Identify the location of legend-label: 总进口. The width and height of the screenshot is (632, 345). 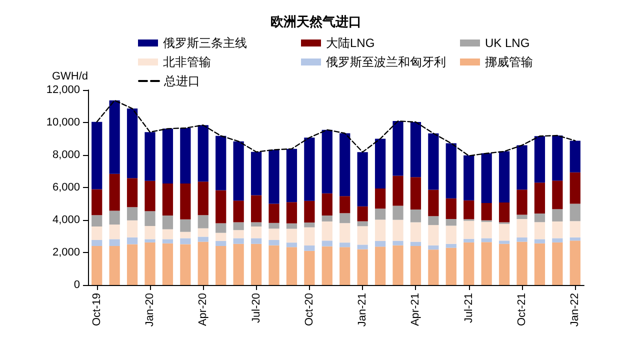
(181, 81).